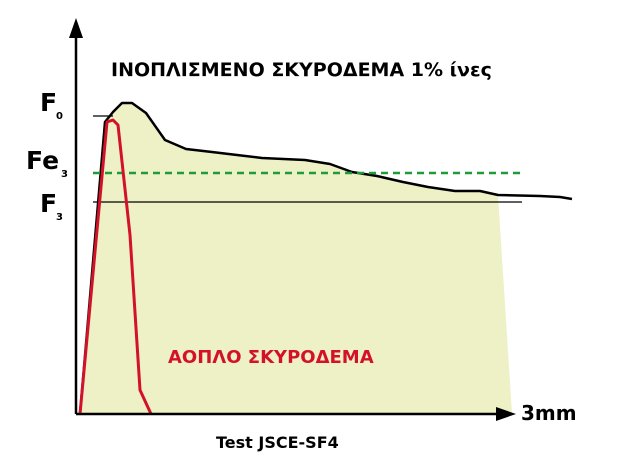 This screenshot has width=617, height=462. Describe the element at coordinates (64, 174) in the screenshot. I see `y-label-fe3-sub: 3` at that location.